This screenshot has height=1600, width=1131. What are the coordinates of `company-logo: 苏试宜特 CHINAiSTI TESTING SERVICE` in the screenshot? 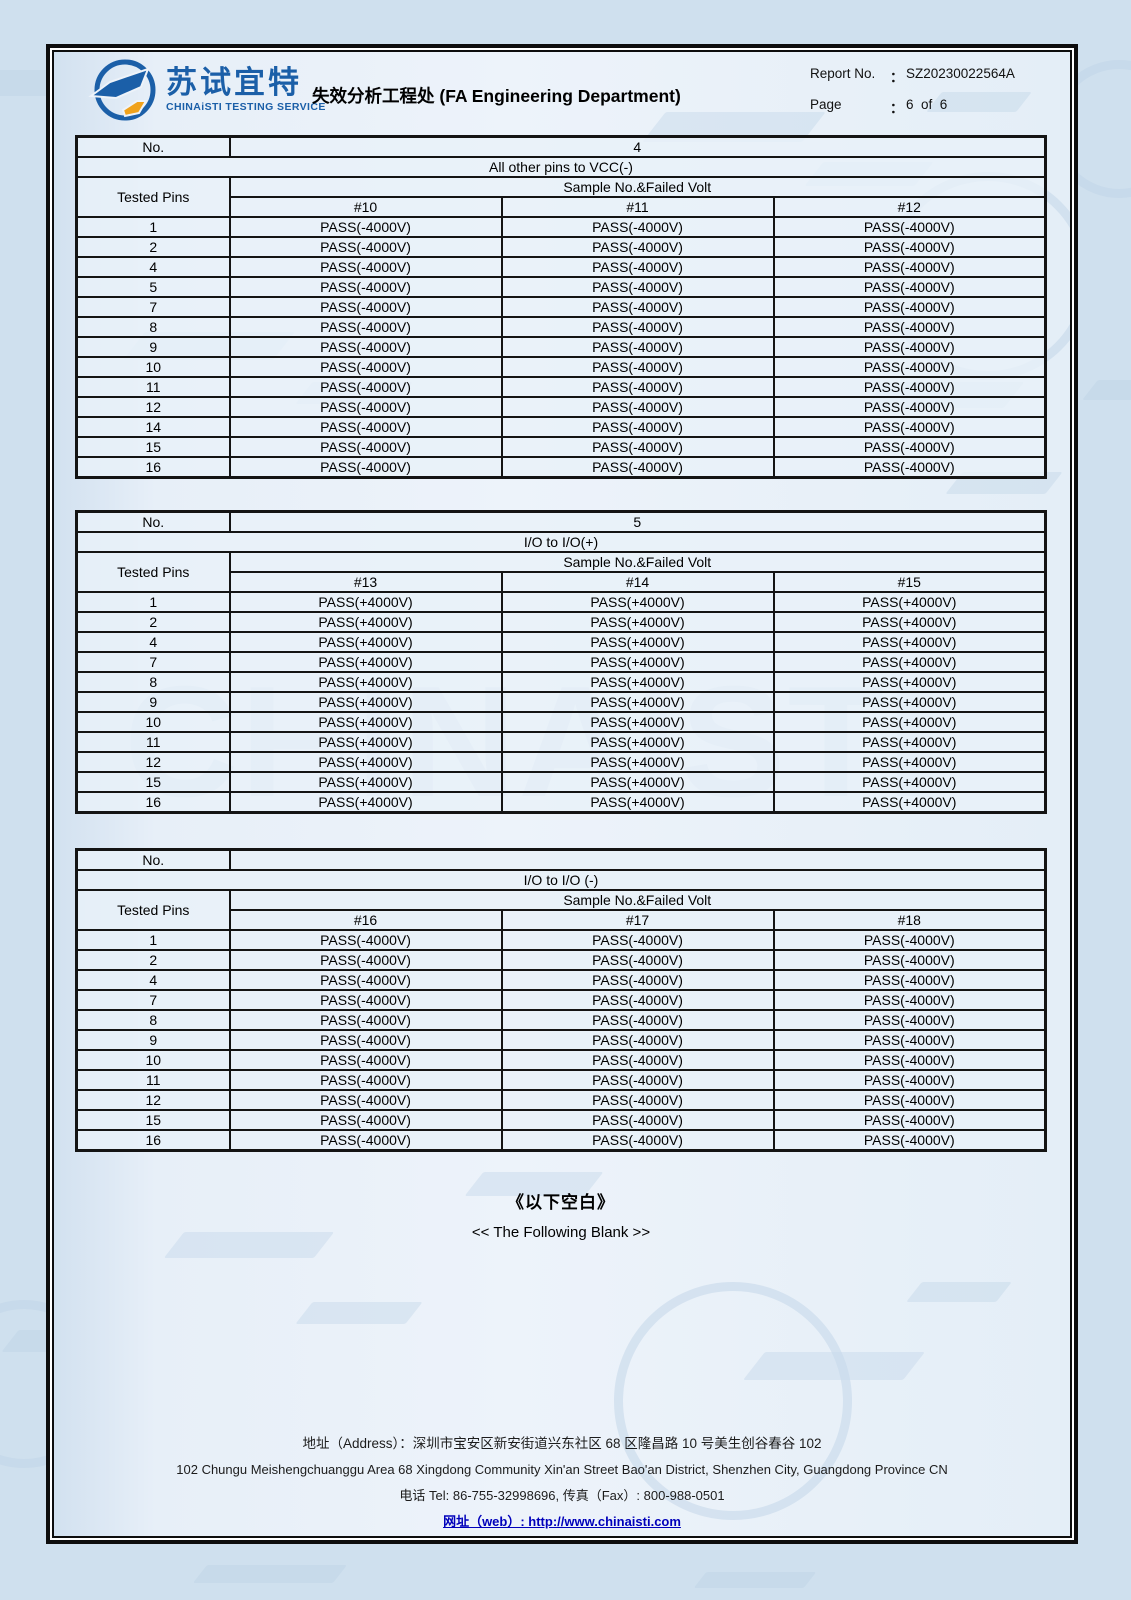 It's located at (207, 90).